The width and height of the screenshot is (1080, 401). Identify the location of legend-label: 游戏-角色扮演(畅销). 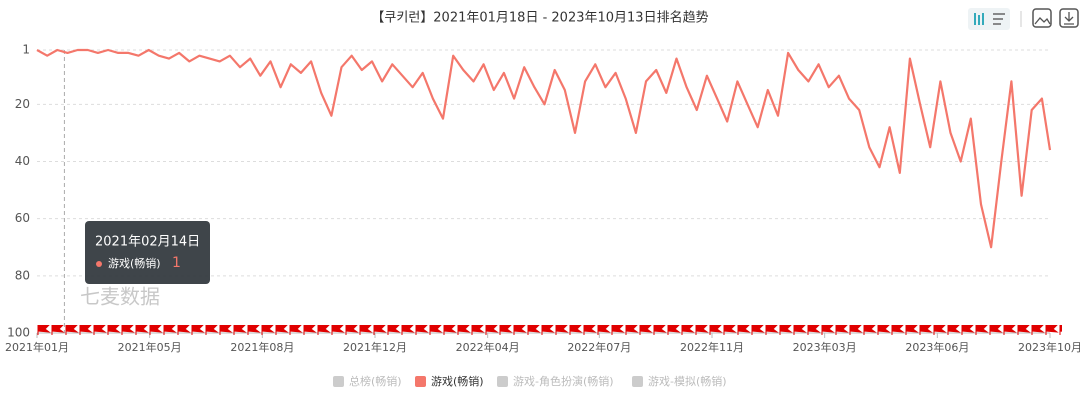
(563, 381).